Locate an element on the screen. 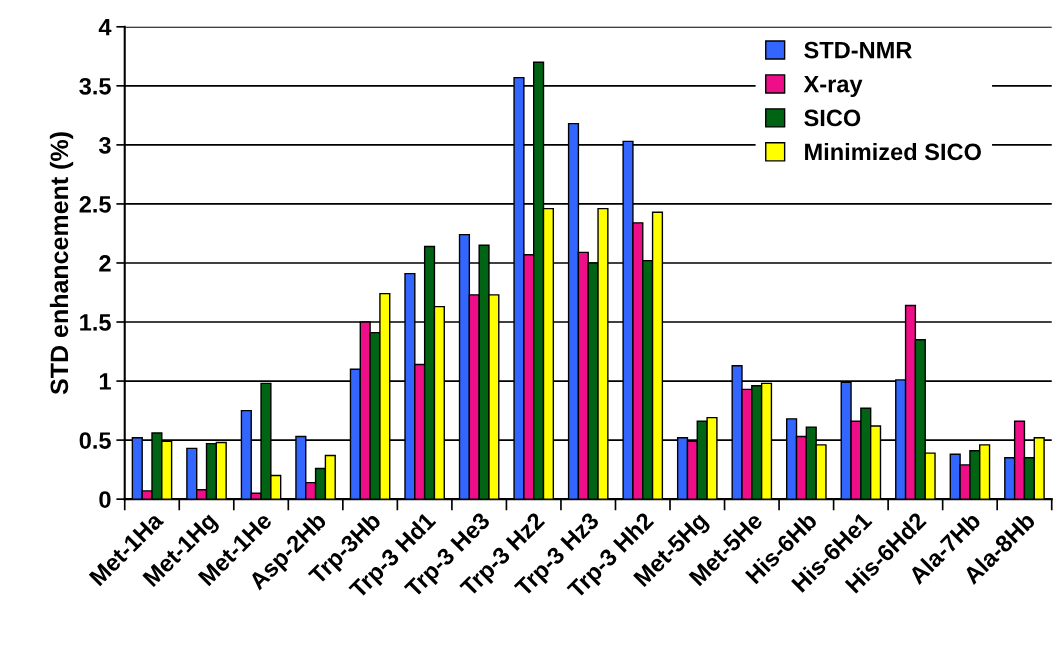  y-tick-label: 2.5 is located at coordinates (95, 204).